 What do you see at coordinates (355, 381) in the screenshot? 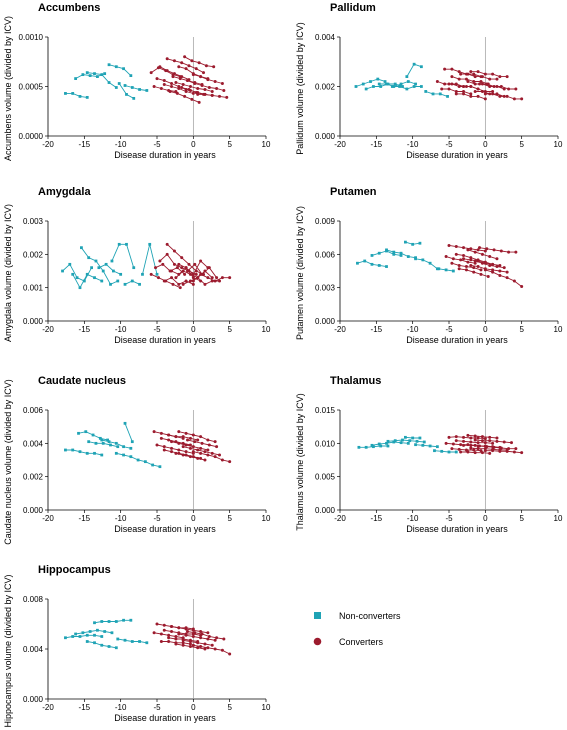
I see `chart-title: Thalamus` at bounding box center [355, 381].